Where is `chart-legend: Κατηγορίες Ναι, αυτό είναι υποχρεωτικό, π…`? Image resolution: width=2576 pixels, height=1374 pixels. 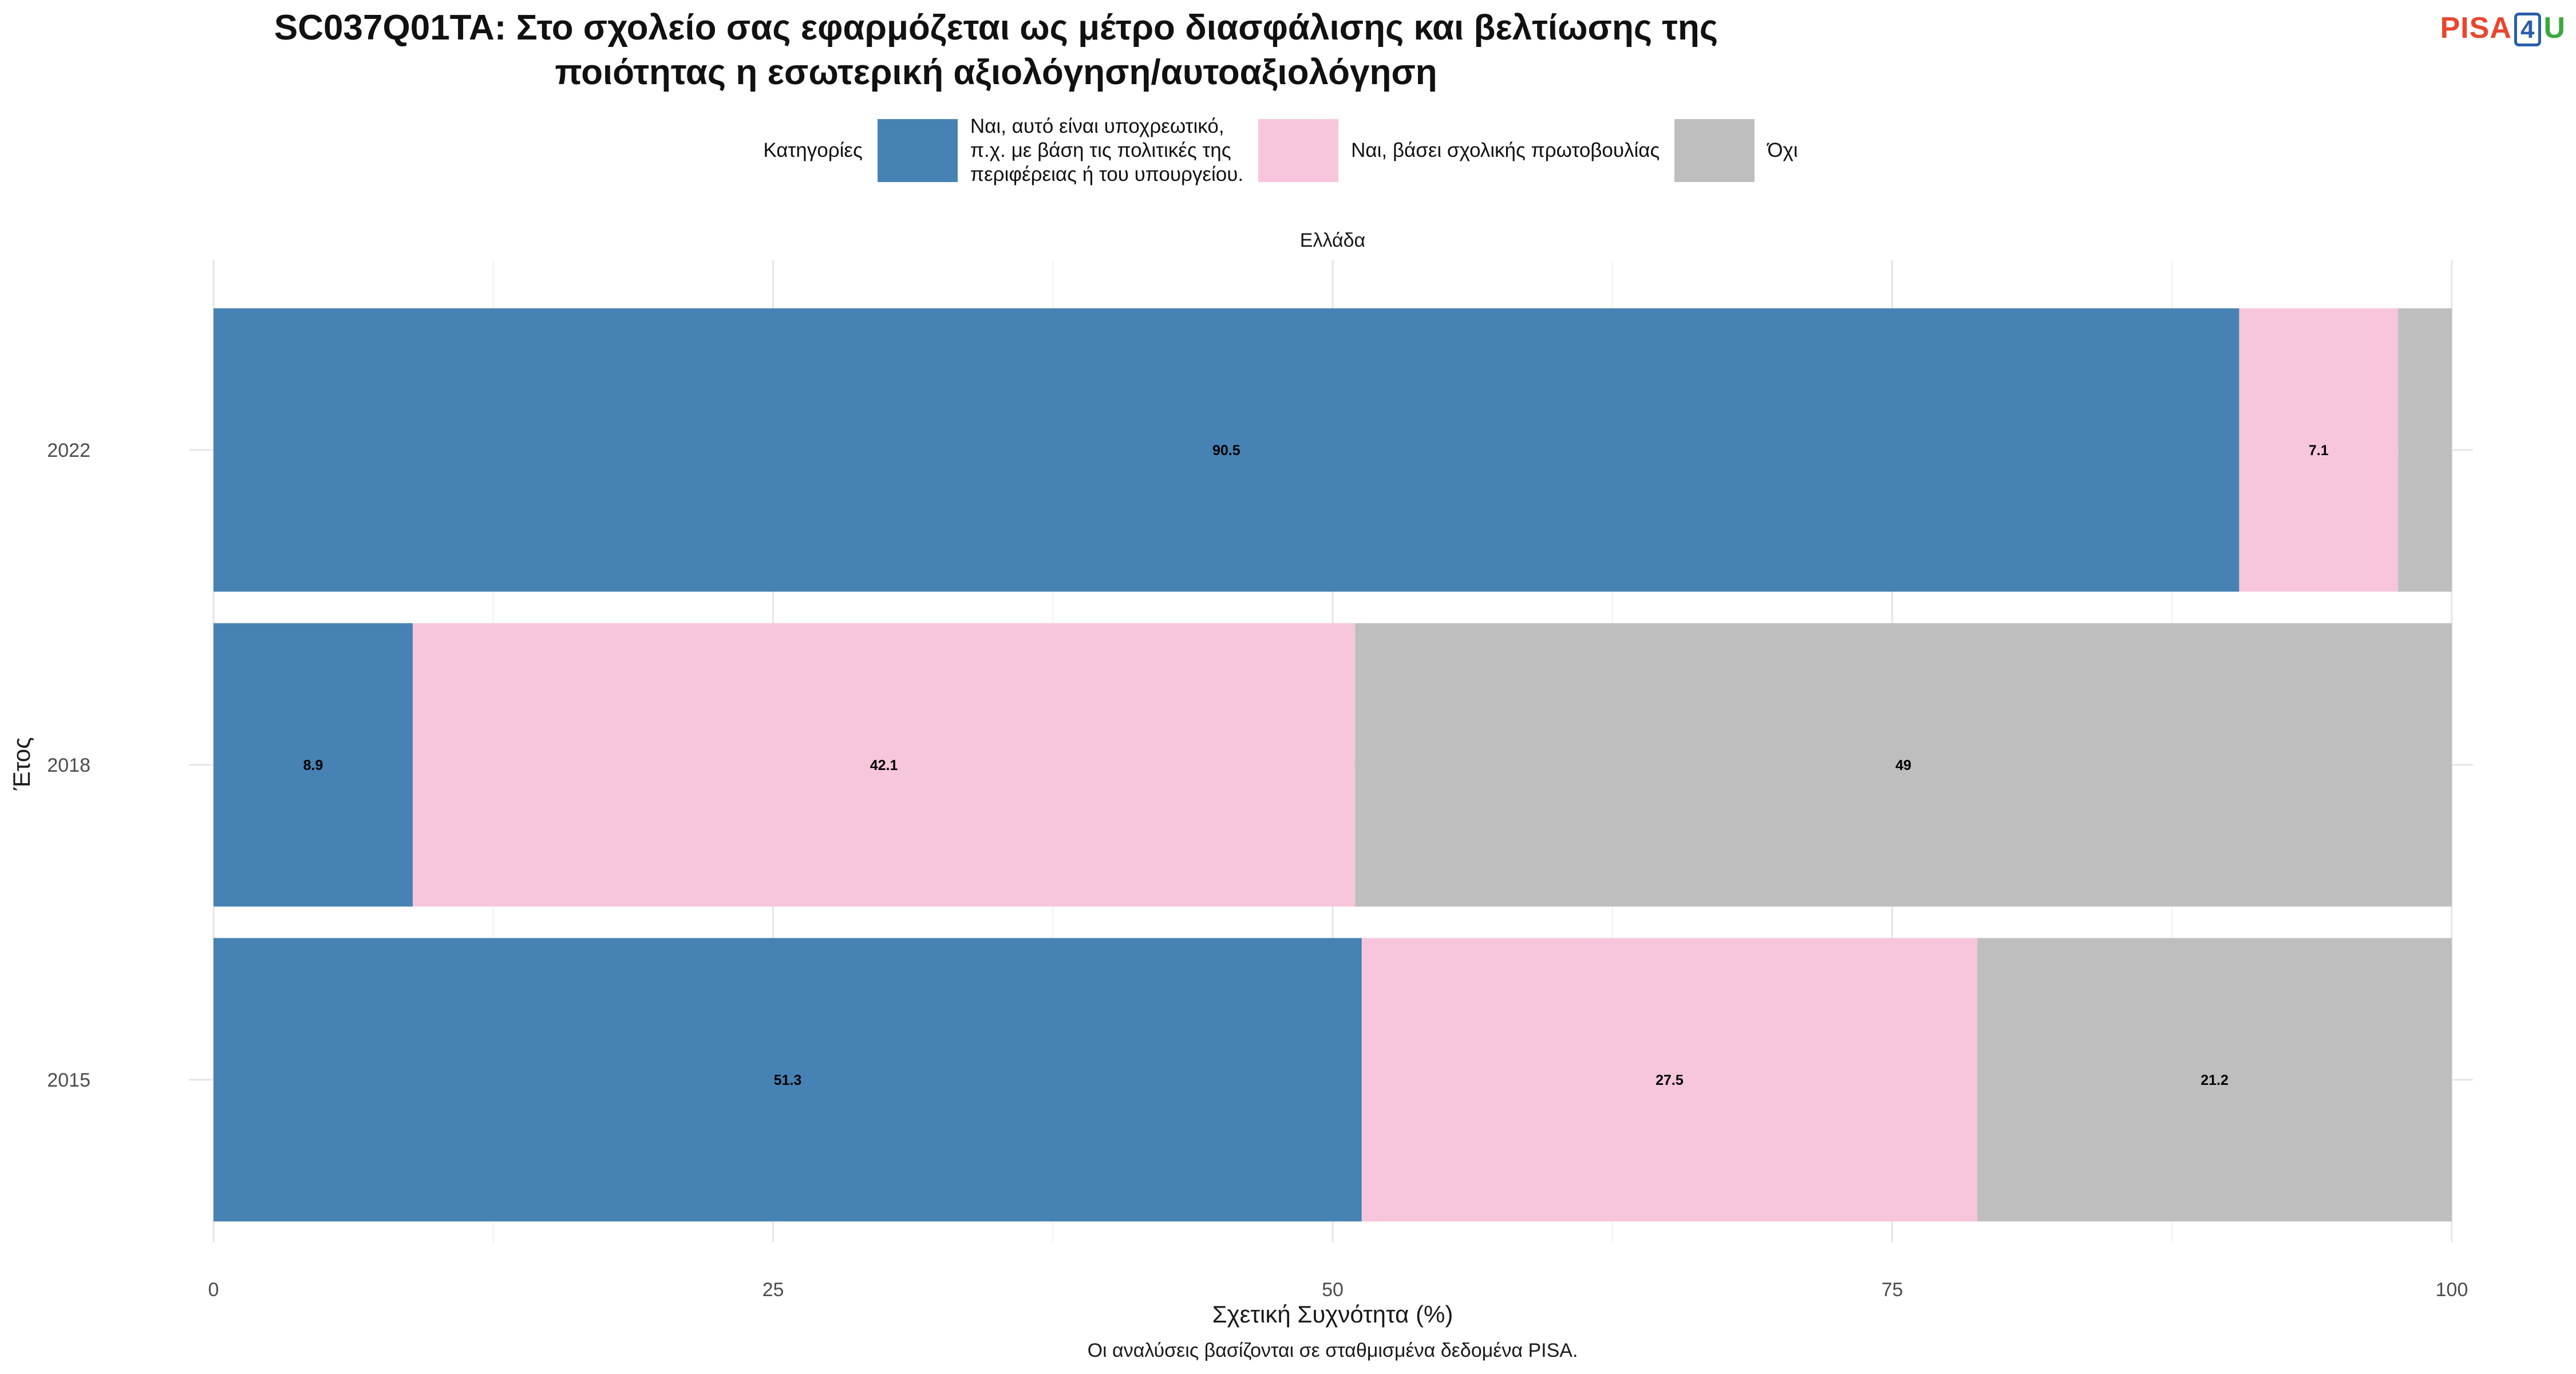 chart-legend: Κατηγορίες Ναι, αυτό είναι υποχρεωτικό, π… is located at coordinates (1288, 151).